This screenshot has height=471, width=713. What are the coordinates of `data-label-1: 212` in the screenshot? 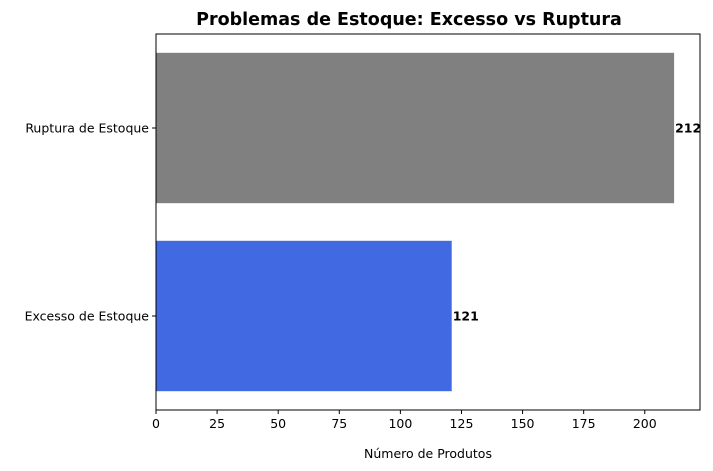 It's located at (688, 128).